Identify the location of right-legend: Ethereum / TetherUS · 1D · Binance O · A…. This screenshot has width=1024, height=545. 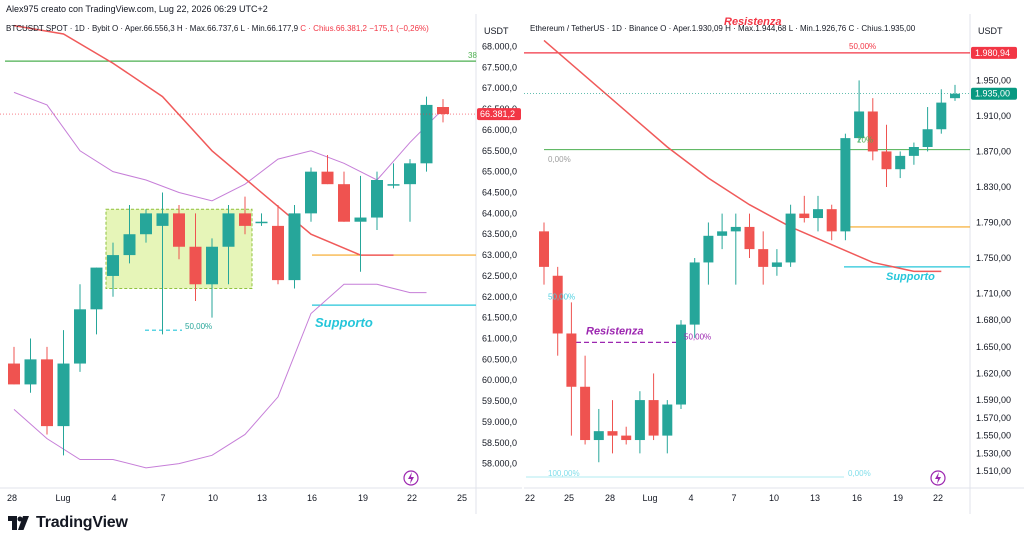
(722, 28).